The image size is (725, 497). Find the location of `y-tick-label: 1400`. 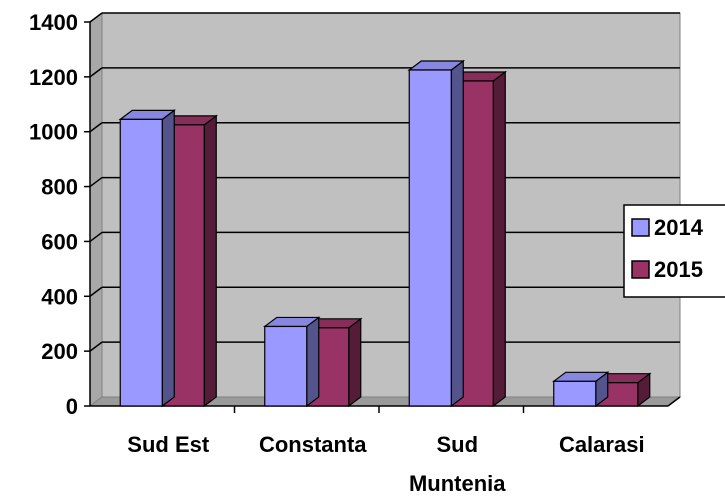

y-tick-label: 1400 is located at coordinates (53, 22).